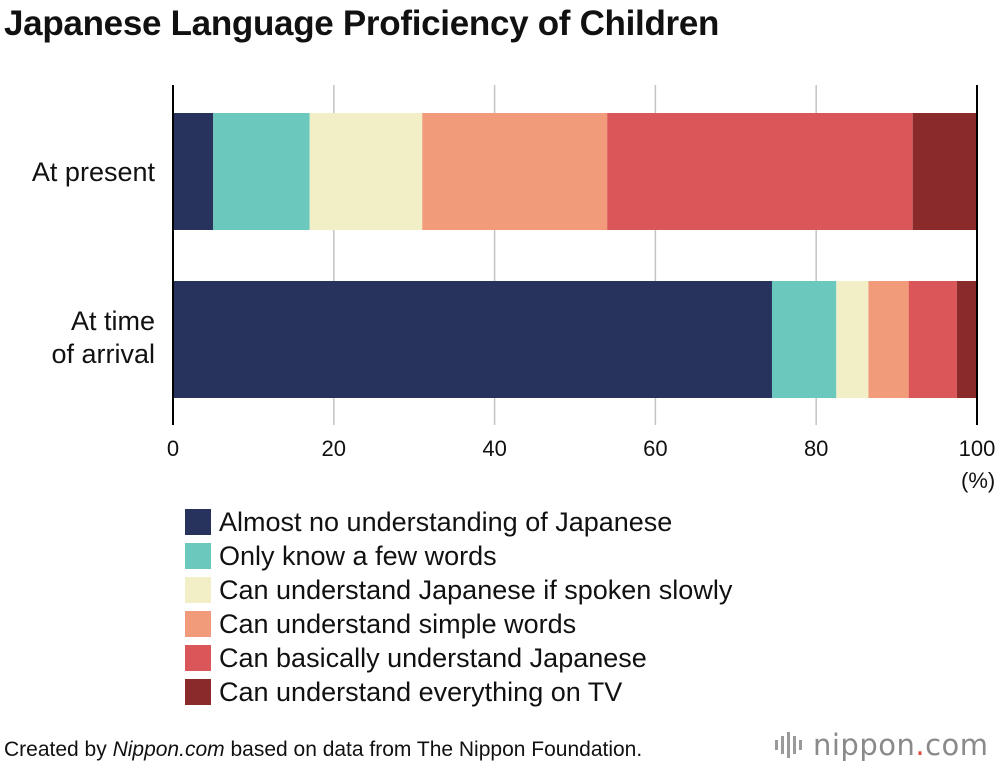 This screenshot has height=768, width=1000. I want to click on legend-item: Almost no understanding of Japanese, so click(458, 522).